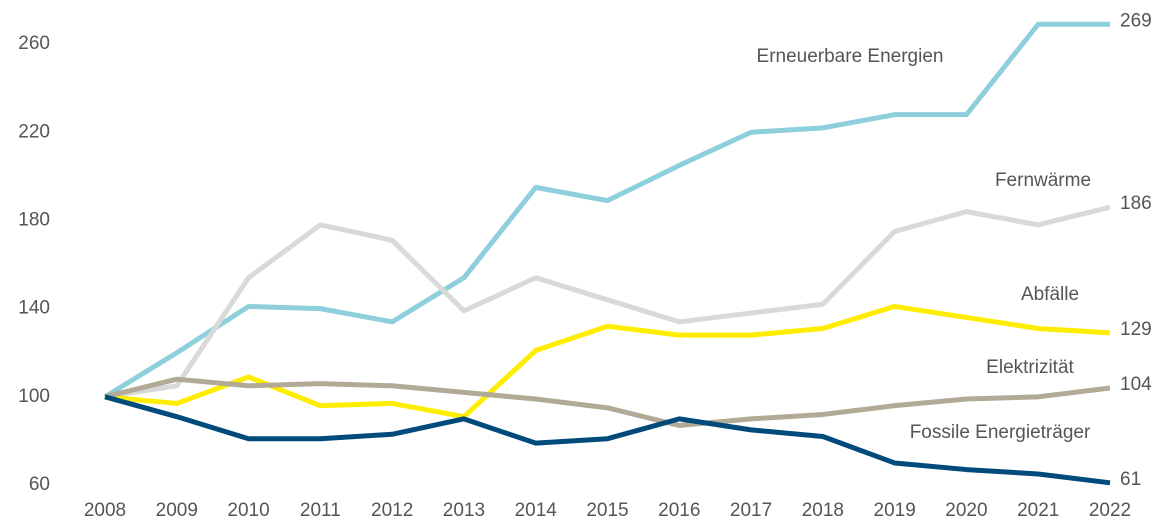  What do you see at coordinates (105, 510) in the screenshot?
I see `x-tick-label: 2008` at bounding box center [105, 510].